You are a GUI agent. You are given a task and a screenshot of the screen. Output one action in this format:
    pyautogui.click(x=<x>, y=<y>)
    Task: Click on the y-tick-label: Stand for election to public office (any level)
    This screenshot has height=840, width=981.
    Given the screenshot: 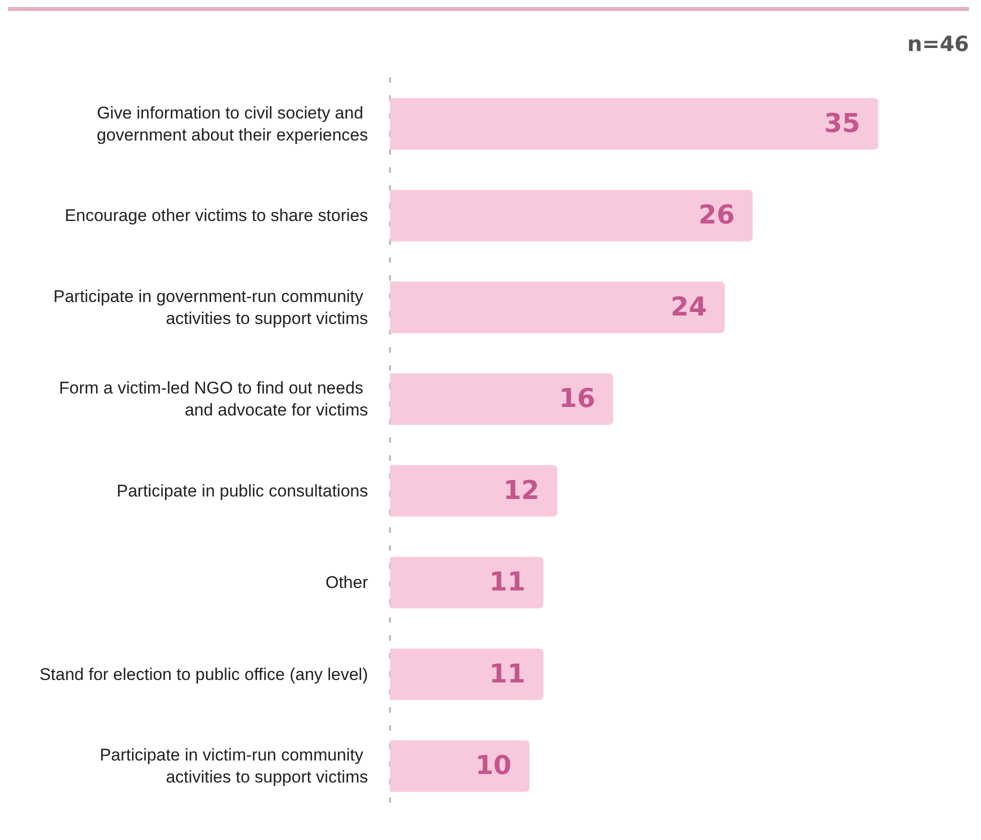 What is the action you would take?
    pyautogui.click(x=203, y=674)
    